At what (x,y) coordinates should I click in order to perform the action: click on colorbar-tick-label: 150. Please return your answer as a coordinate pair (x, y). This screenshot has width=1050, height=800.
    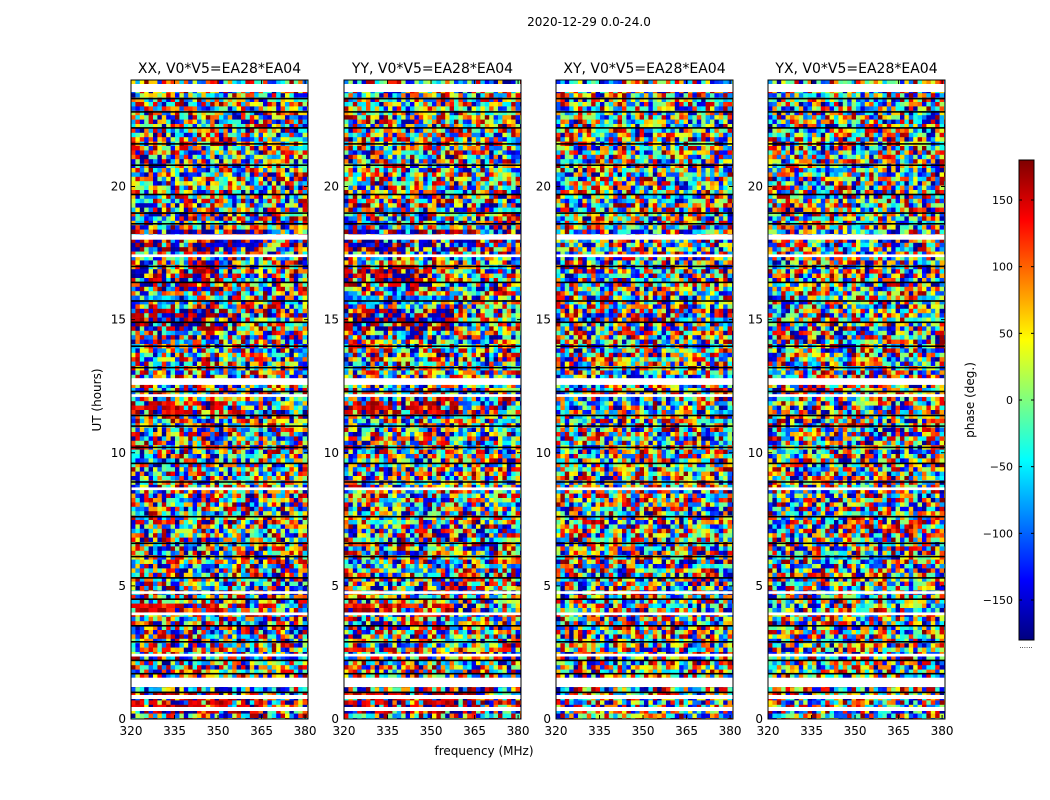
    Looking at the image, I should click on (1002, 200).